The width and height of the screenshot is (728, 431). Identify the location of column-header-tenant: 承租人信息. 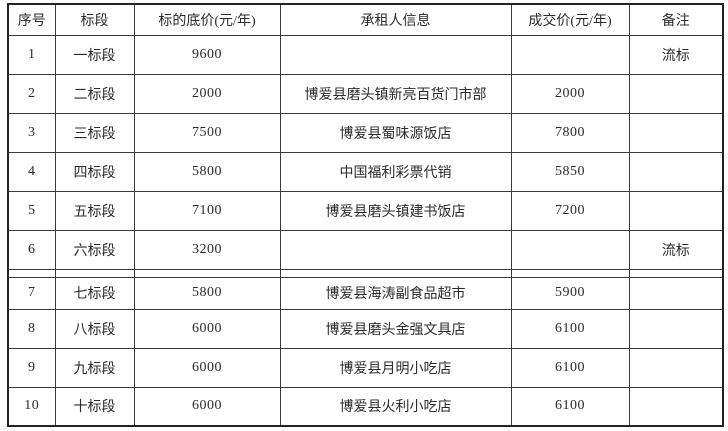
(395, 19).